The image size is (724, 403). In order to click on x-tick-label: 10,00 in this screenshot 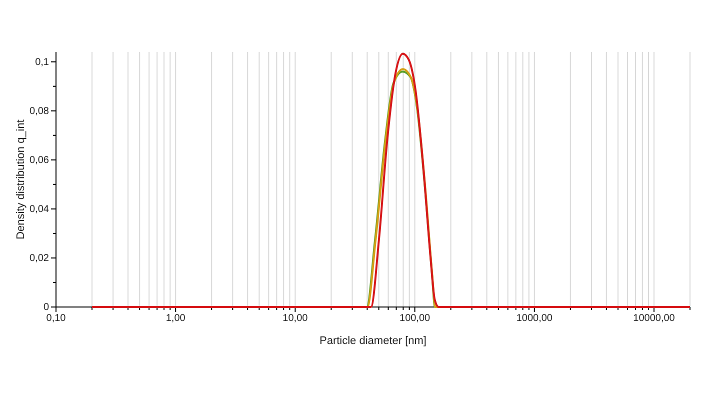, I will do `click(295, 318)`.